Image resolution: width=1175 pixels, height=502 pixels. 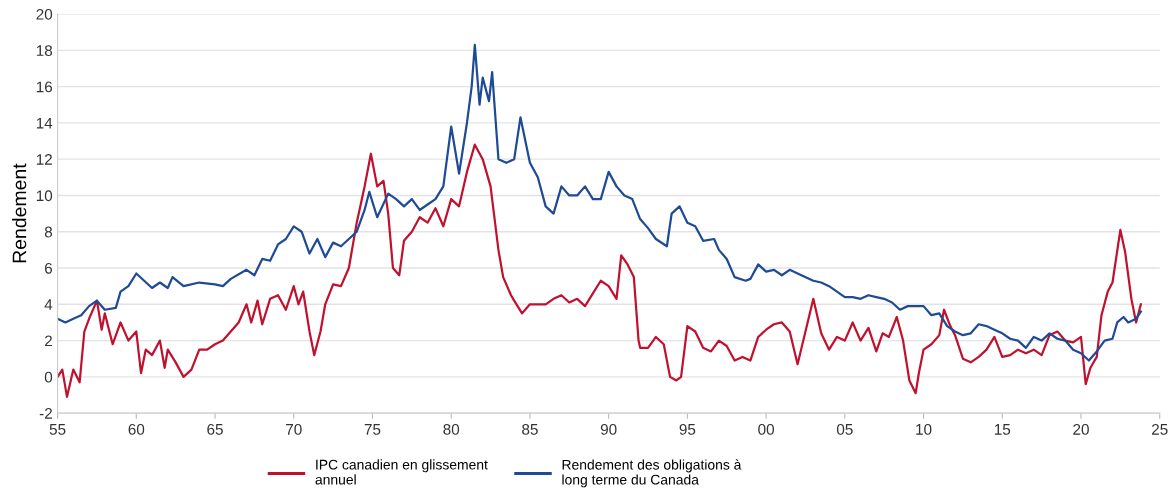 What do you see at coordinates (530, 429) in the screenshot?
I see `x-tick-label: 85` at bounding box center [530, 429].